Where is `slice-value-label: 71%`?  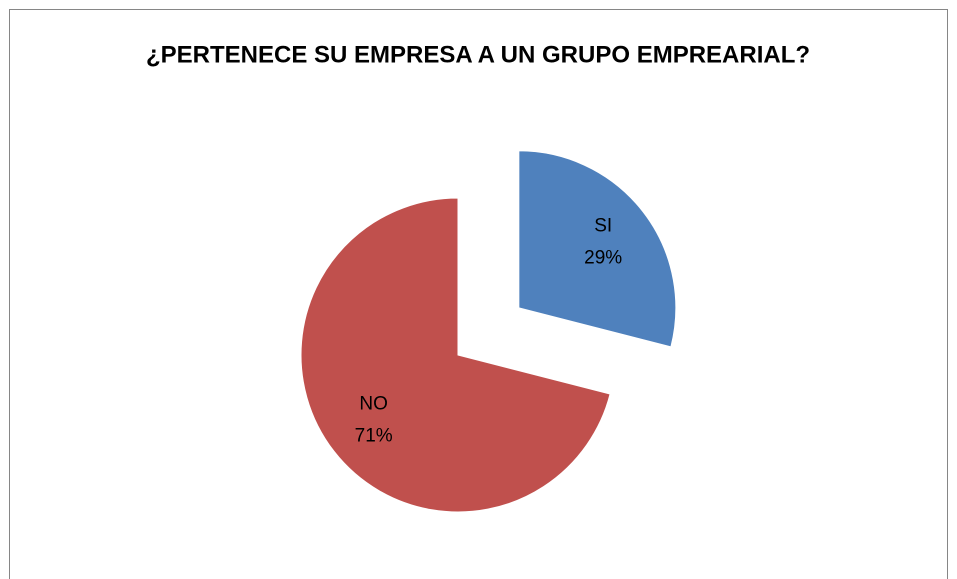 slice-value-label: 71% is located at coordinates (374, 435).